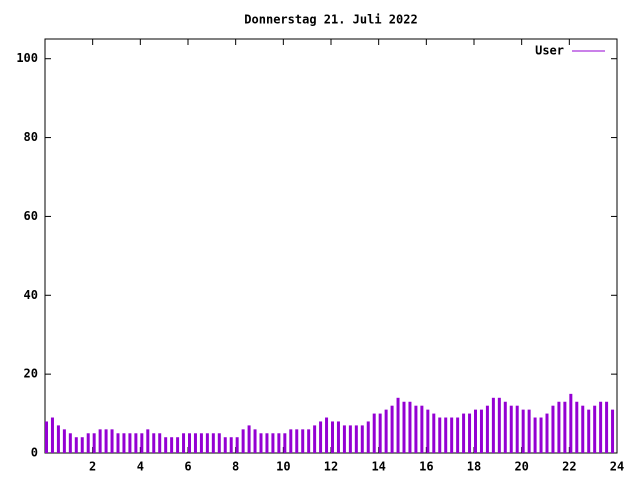 The width and height of the screenshot is (640, 480). Describe the element at coordinates (569, 467) in the screenshot. I see `x-tick-label: 22` at that location.